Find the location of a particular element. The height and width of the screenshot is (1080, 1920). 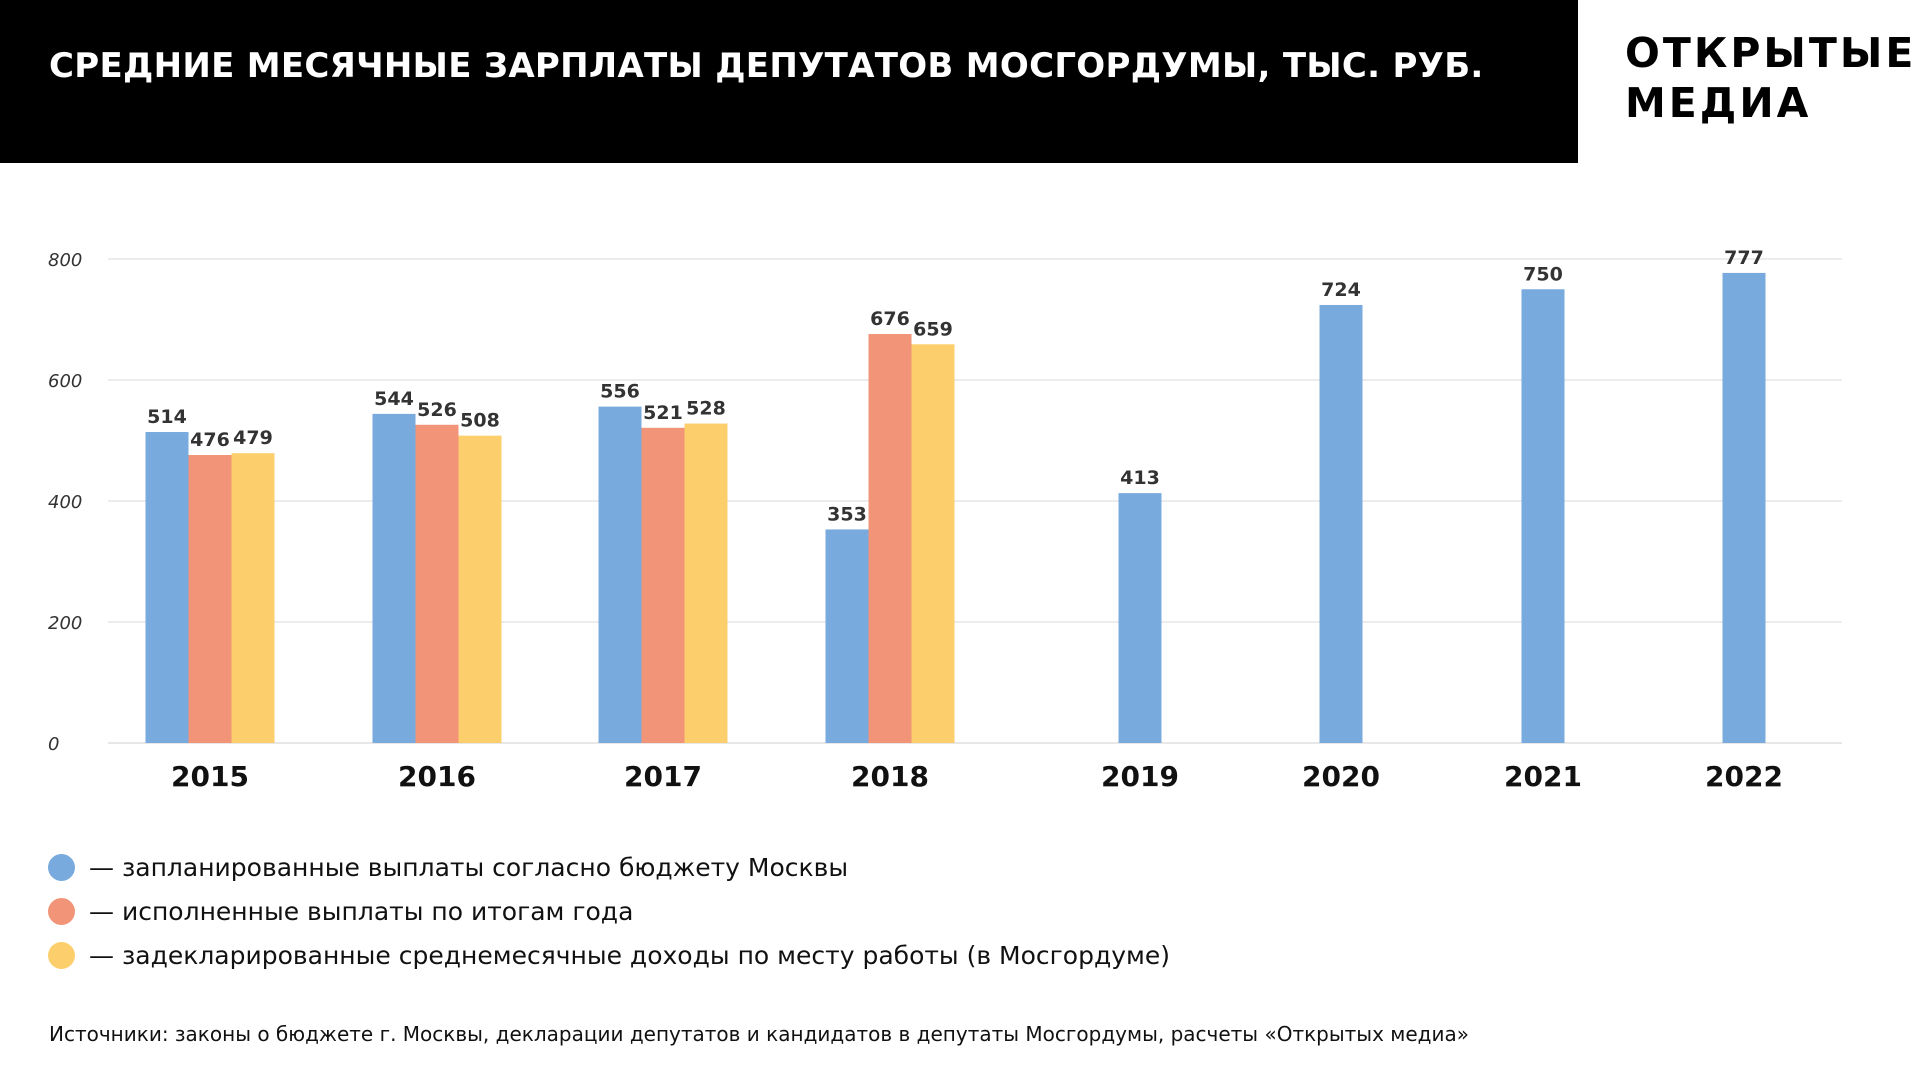

y-tick-label: 400 is located at coordinates (65, 502).